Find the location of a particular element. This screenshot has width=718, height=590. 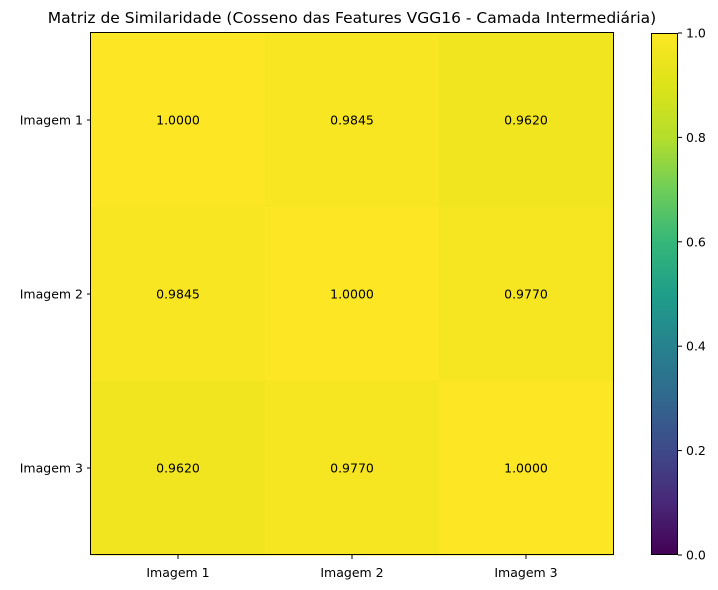

colorbar-tick-label: 0.4 is located at coordinates (696, 346).